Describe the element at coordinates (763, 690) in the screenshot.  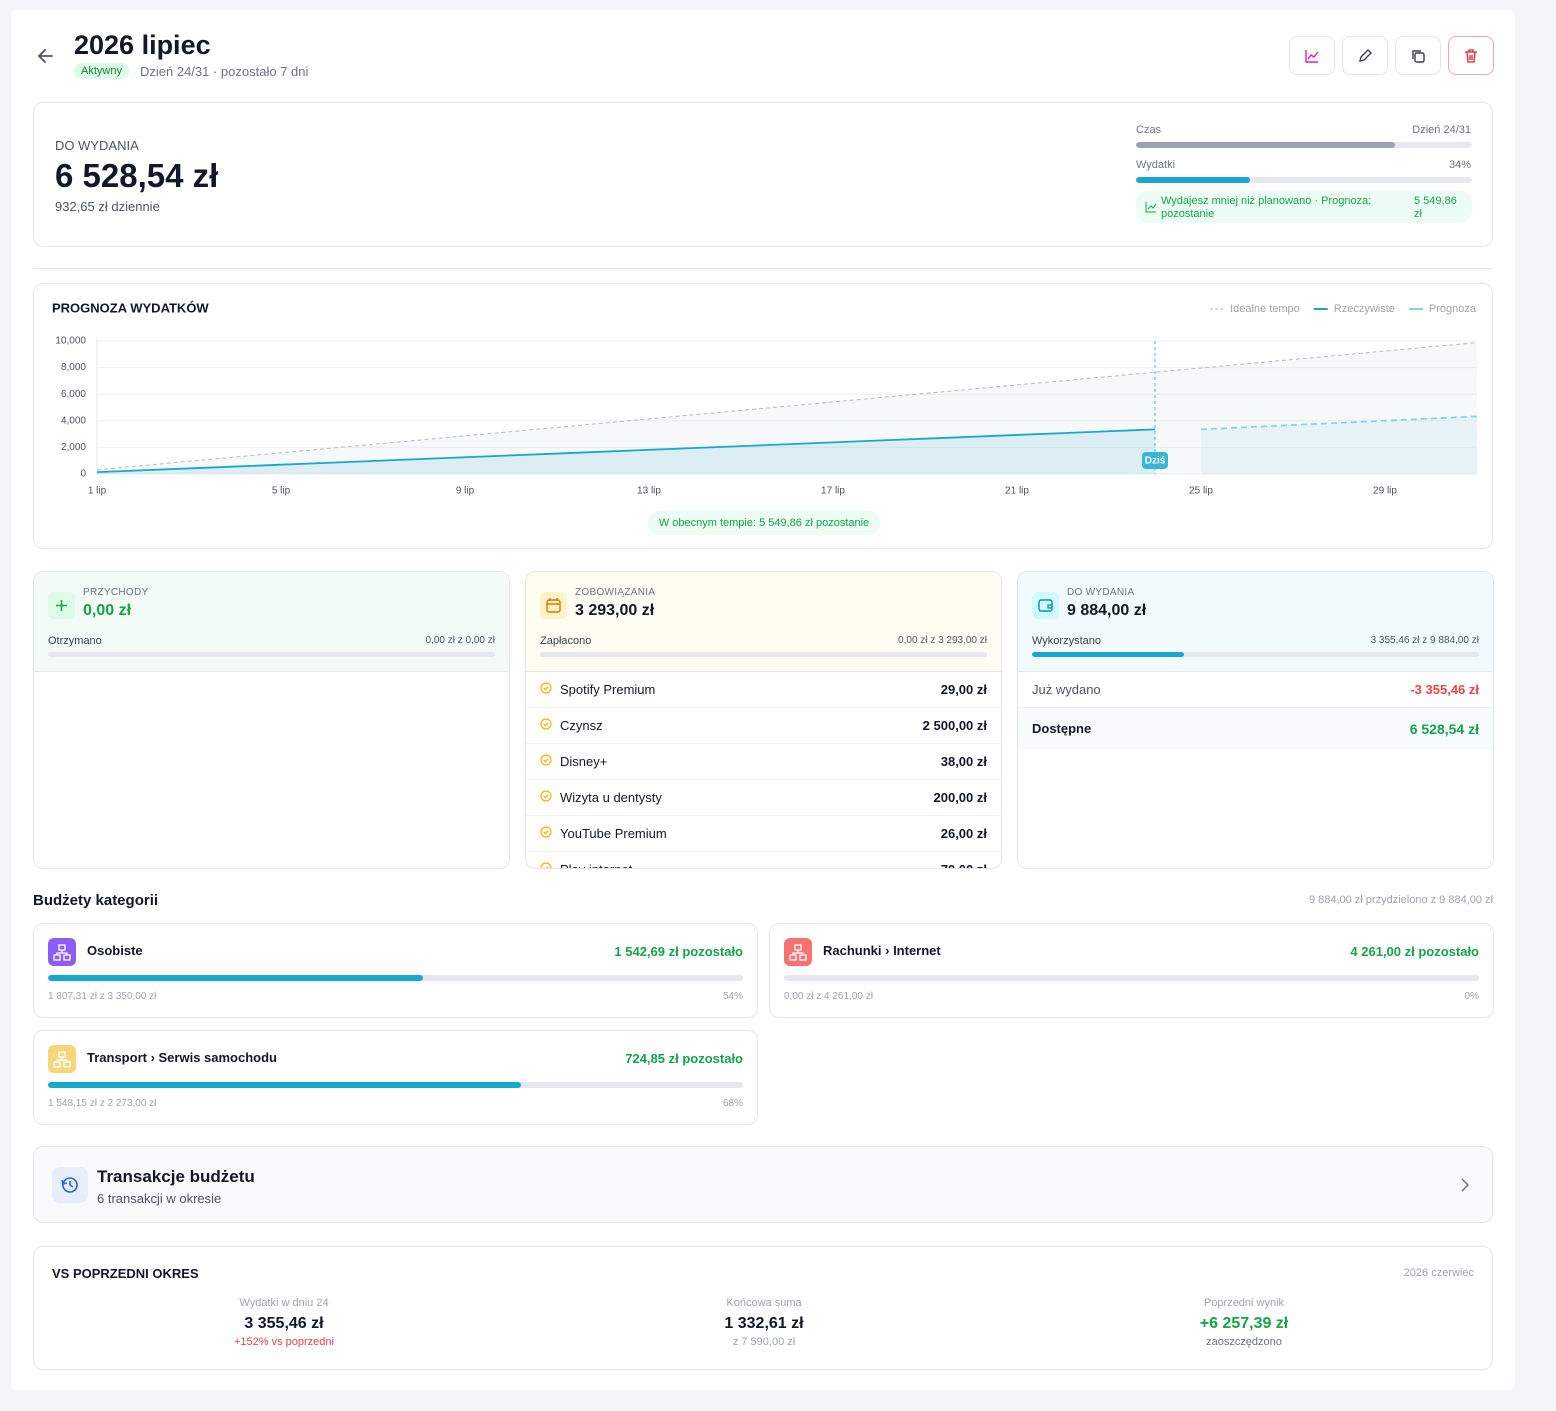
I see `list-row: Spotify Premium 29,00 zł` at that location.